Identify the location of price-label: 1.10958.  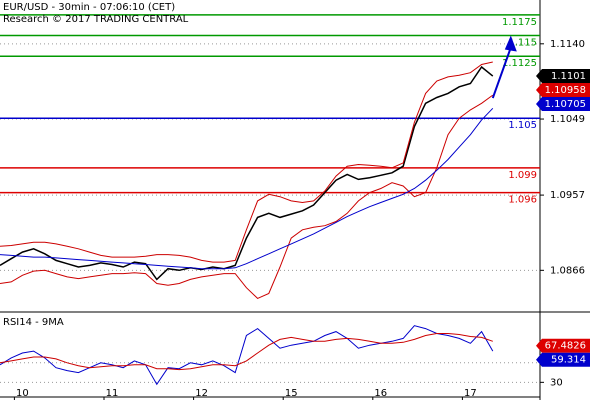
(565, 90).